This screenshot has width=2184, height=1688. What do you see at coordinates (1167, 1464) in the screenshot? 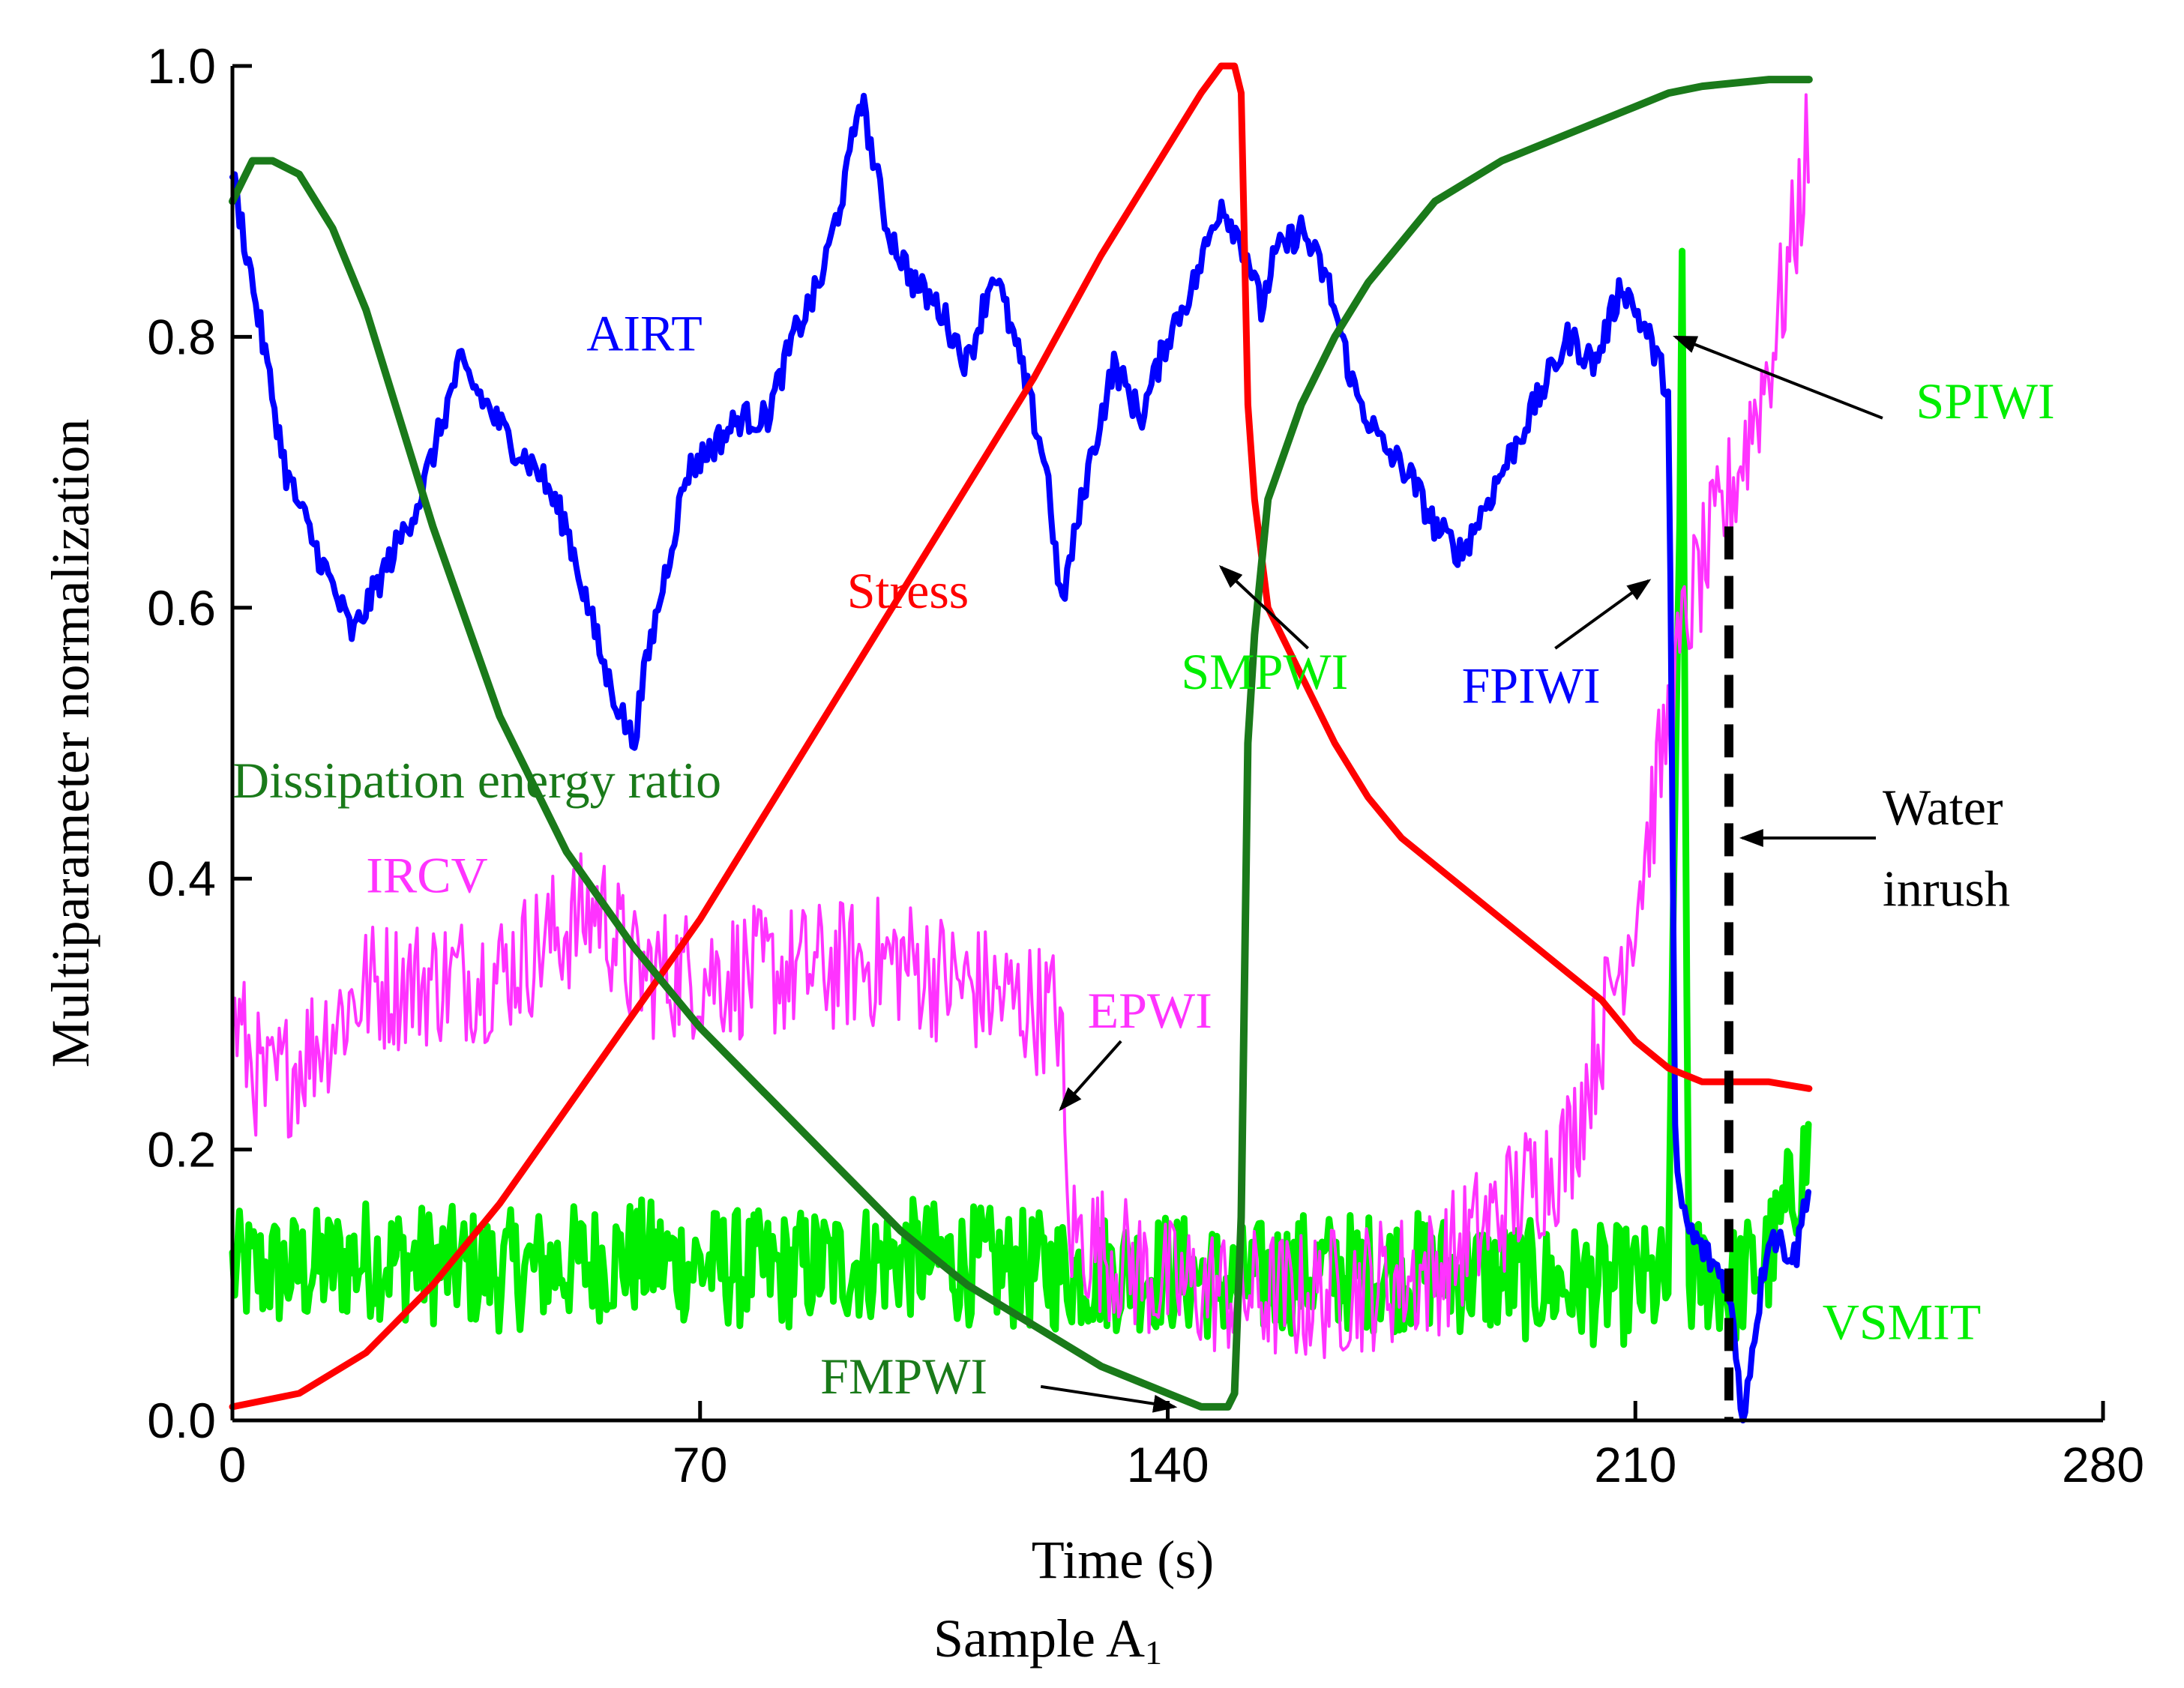
I see `x-tick-label: 140` at bounding box center [1167, 1464].